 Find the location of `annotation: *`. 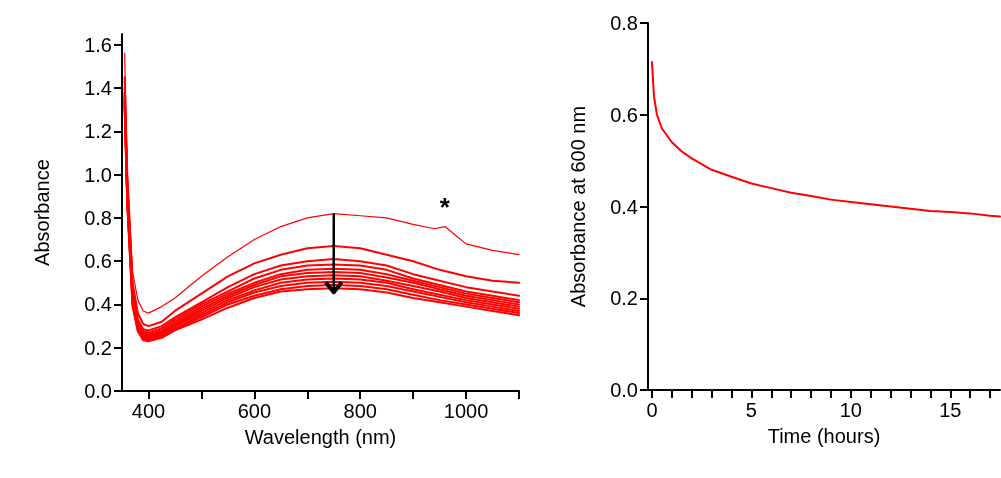

annotation: * is located at coordinates (445, 206).